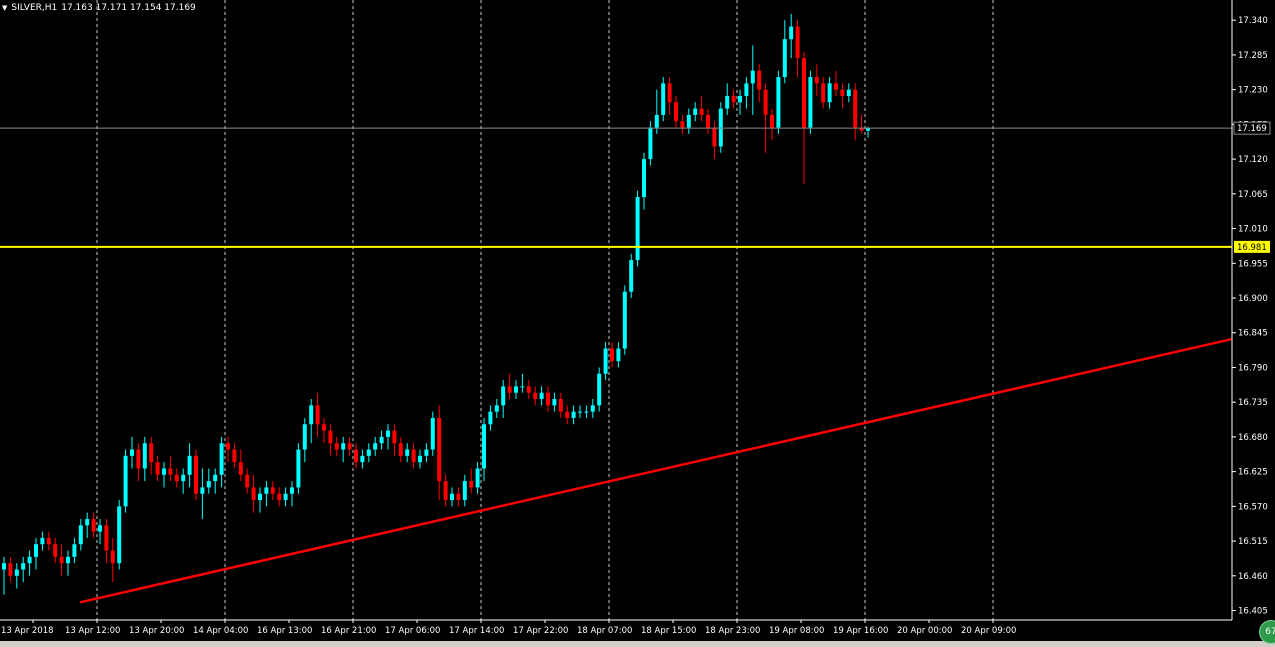  What do you see at coordinates (284, 631) in the screenshot?
I see `time-tick-label: 16 Apr 13:00` at bounding box center [284, 631].